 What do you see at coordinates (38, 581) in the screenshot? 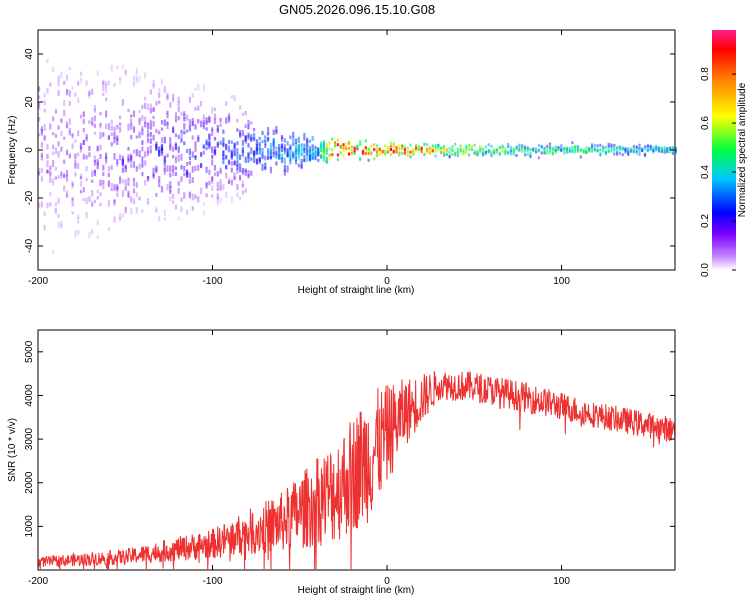
I see `snr-x-tick-label: -200` at bounding box center [38, 581].